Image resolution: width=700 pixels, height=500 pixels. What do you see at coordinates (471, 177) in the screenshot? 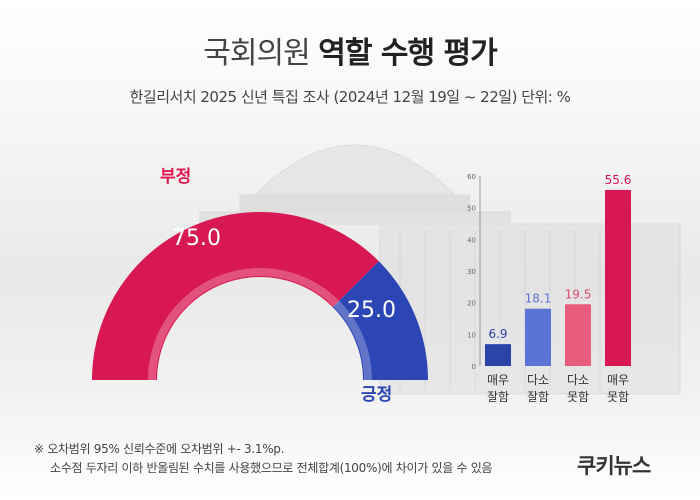
I see `y-tick-label: 60` at bounding box center [471, 177].